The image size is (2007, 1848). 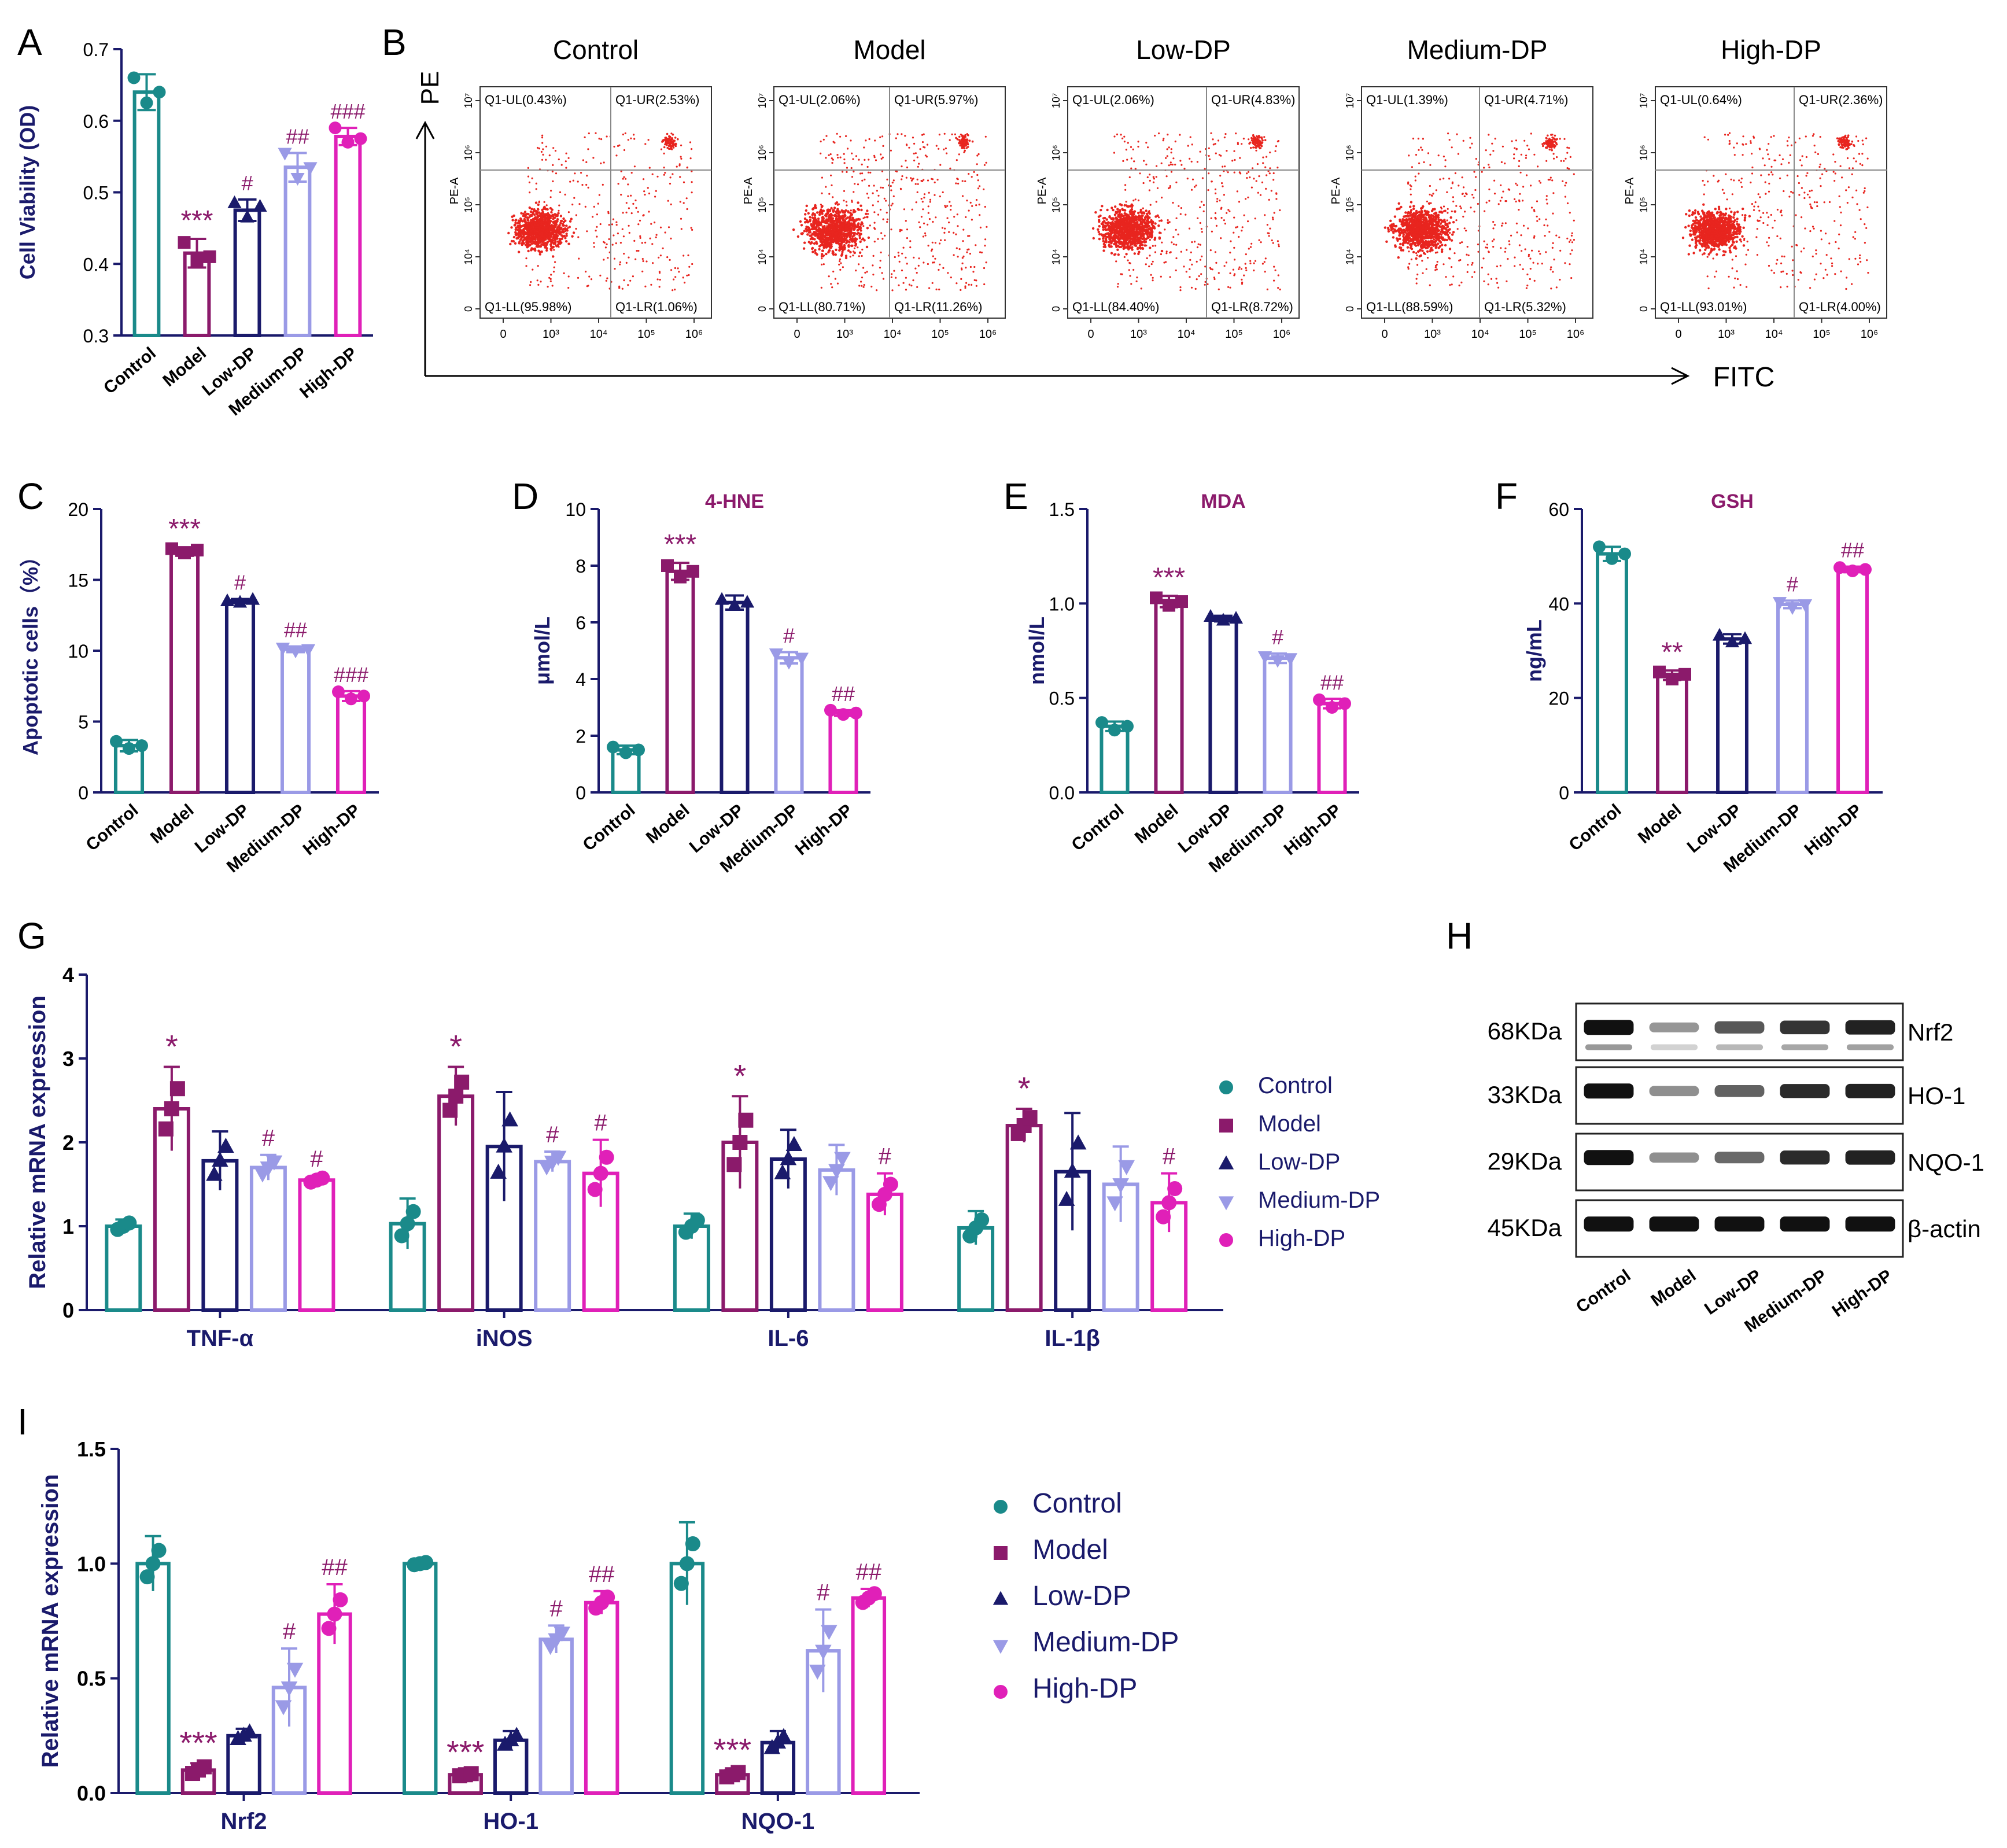 What do you see at coordinates (83, 793) in the screenshot?
I see `y-tick-label: 0` at bounding box center [83, 793].